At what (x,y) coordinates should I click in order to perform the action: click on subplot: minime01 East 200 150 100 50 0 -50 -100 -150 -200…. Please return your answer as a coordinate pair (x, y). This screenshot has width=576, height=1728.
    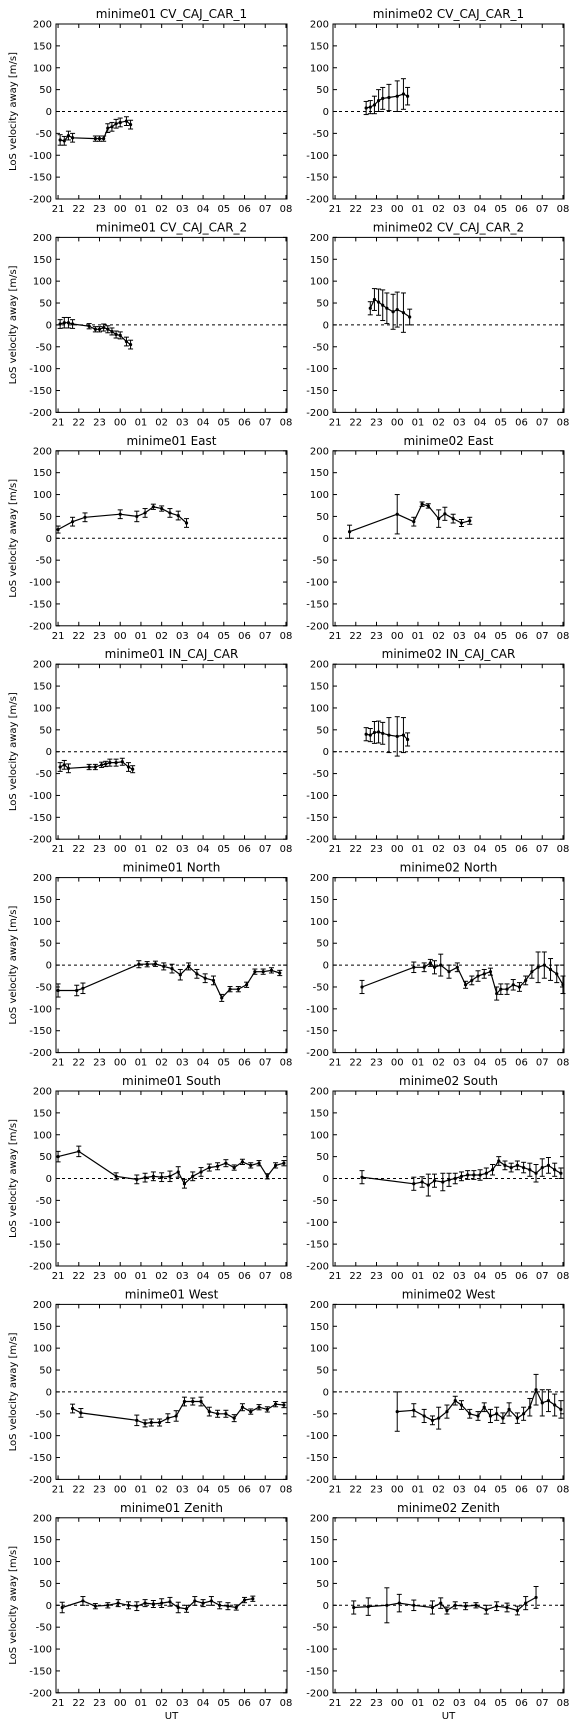
    Looking at the image, I should click on (150, 538).